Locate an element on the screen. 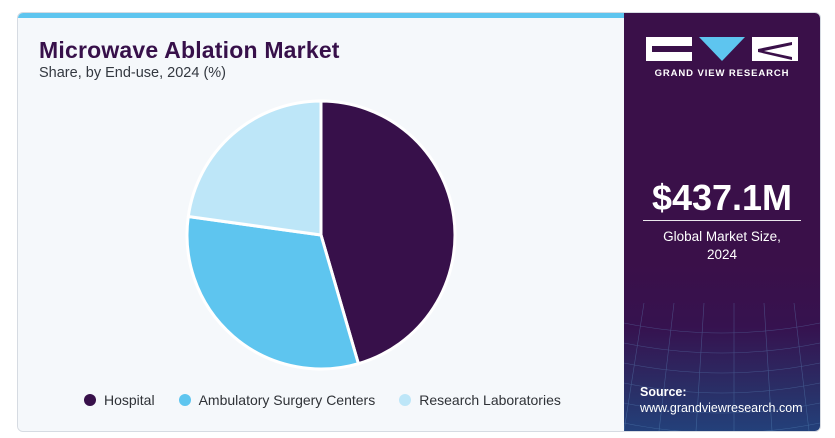 The image size is (835, 438). legend-swatch-ambulatory-surgery-centers is located at coordinates (184, 400).